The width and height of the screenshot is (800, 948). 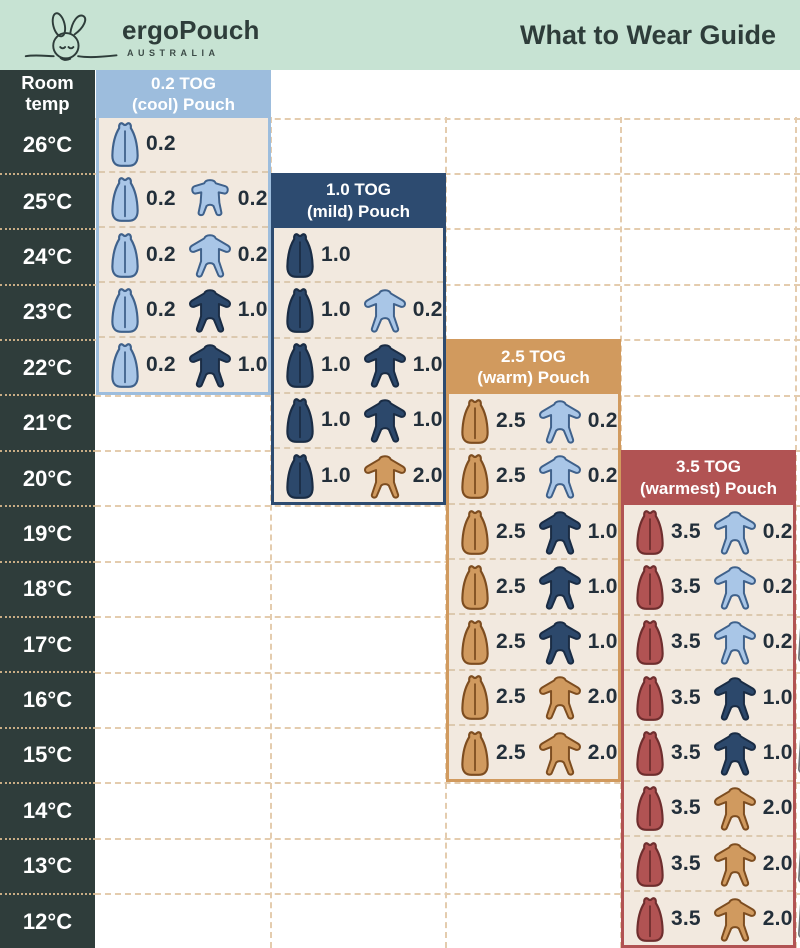 What do you see at coordinates (71, 36) in the screenshot?
I see `ergopouch-bunny-logo-icon` at bounding box center [71, 36].